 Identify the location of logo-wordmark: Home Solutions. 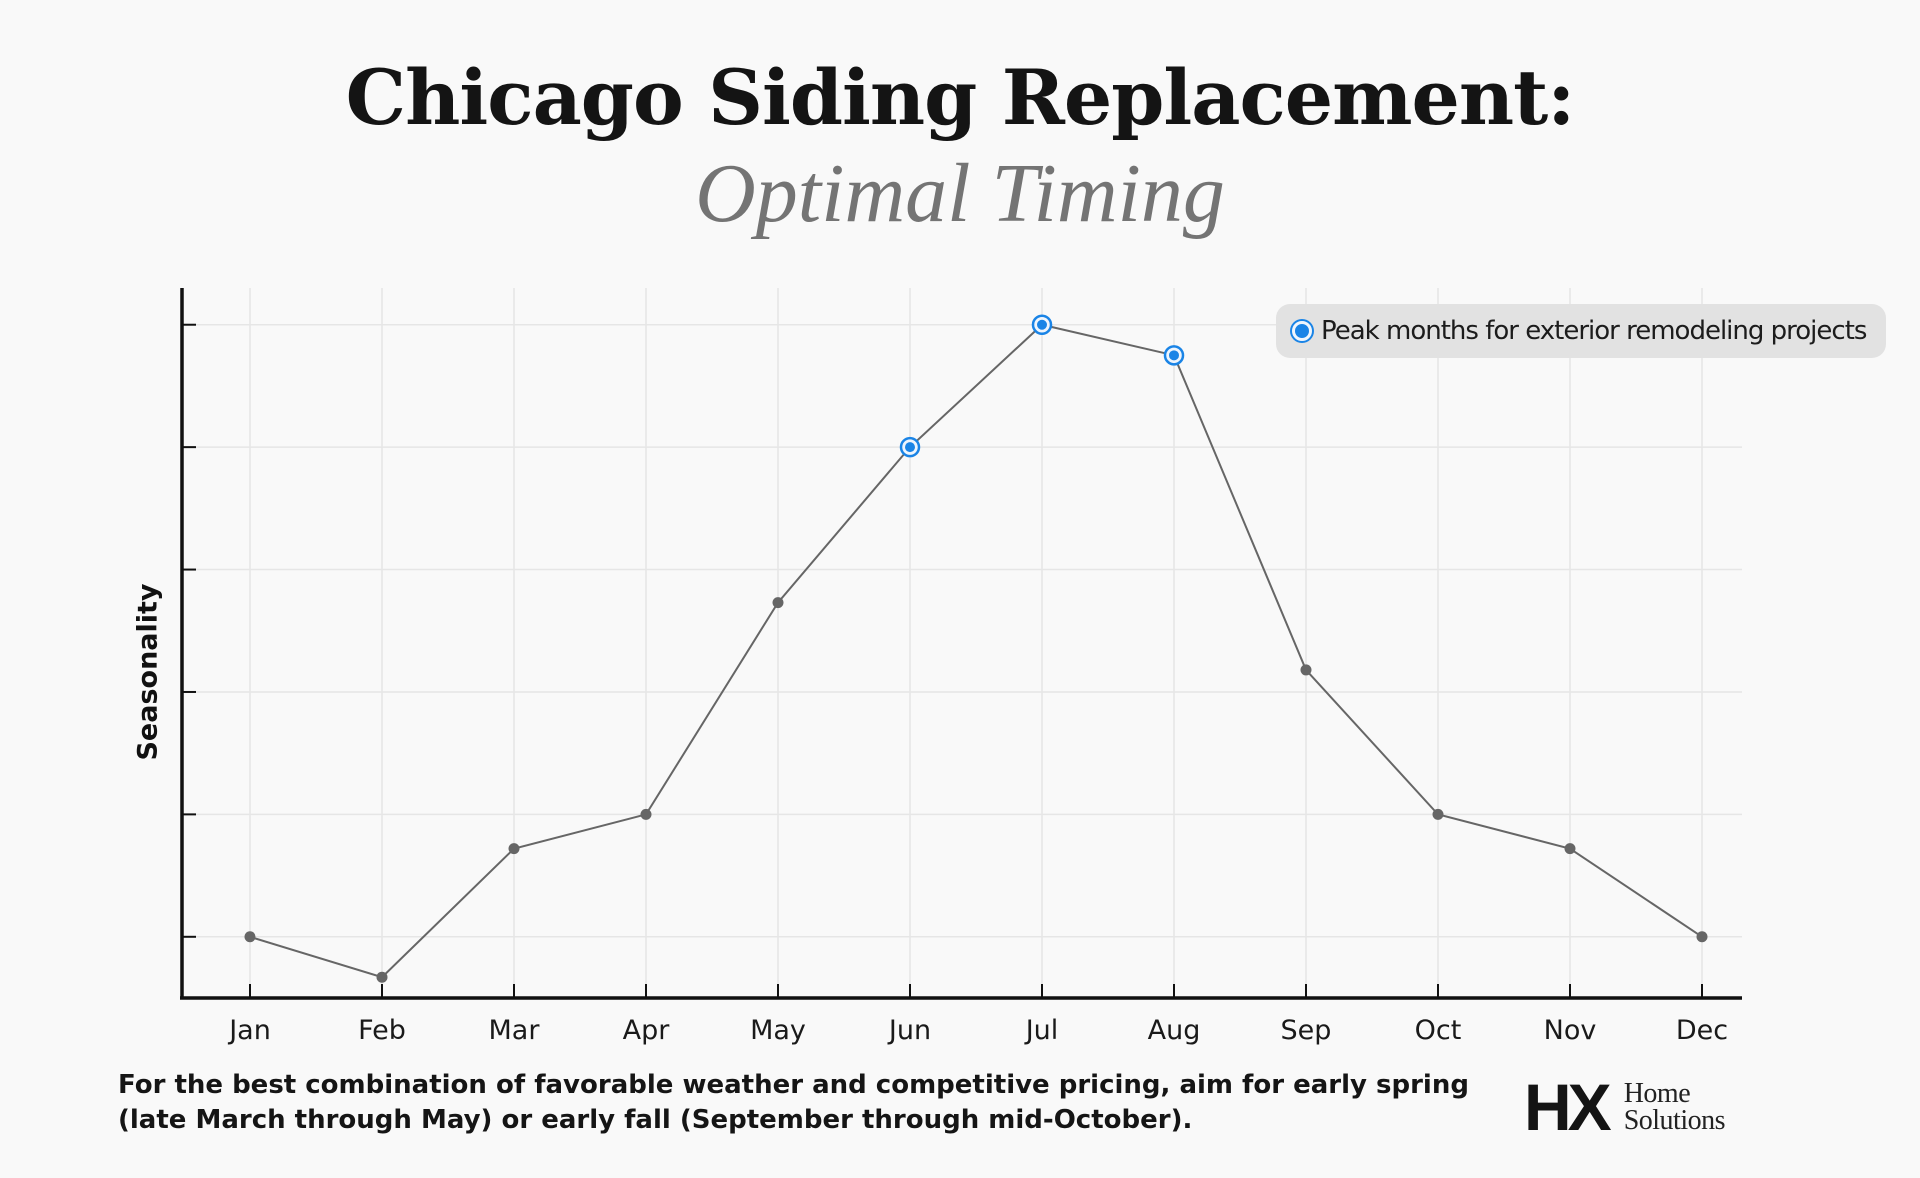
(1674, 1107).